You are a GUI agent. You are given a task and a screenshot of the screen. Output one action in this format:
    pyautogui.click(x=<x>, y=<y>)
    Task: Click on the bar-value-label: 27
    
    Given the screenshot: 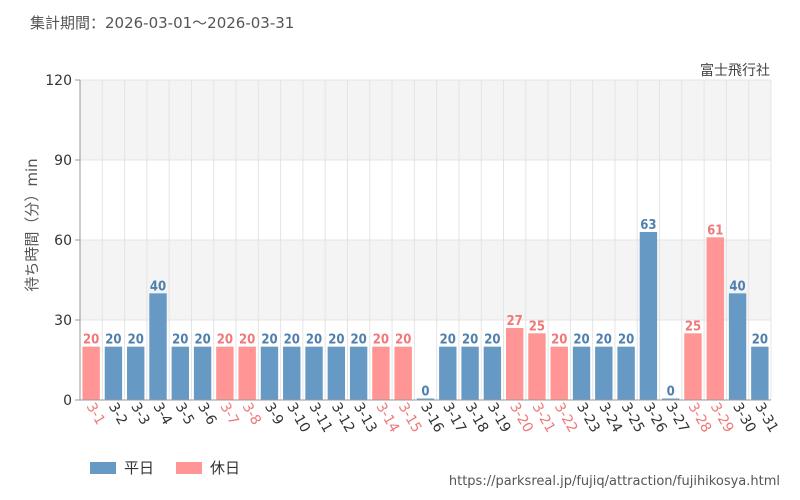 What is the action you would take?
    pyautogui.click(x=515, y=321)
    